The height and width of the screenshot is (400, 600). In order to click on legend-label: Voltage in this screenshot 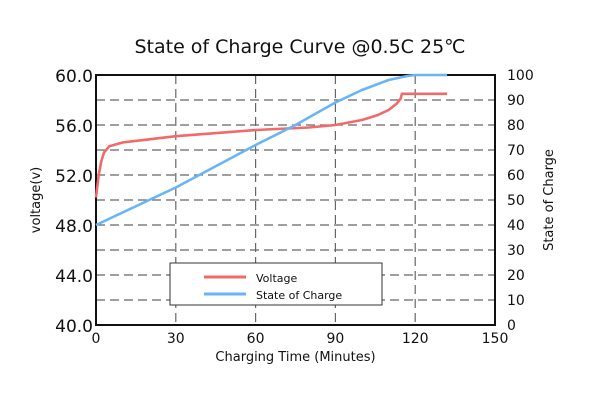, I will do `click(276, 278)`.